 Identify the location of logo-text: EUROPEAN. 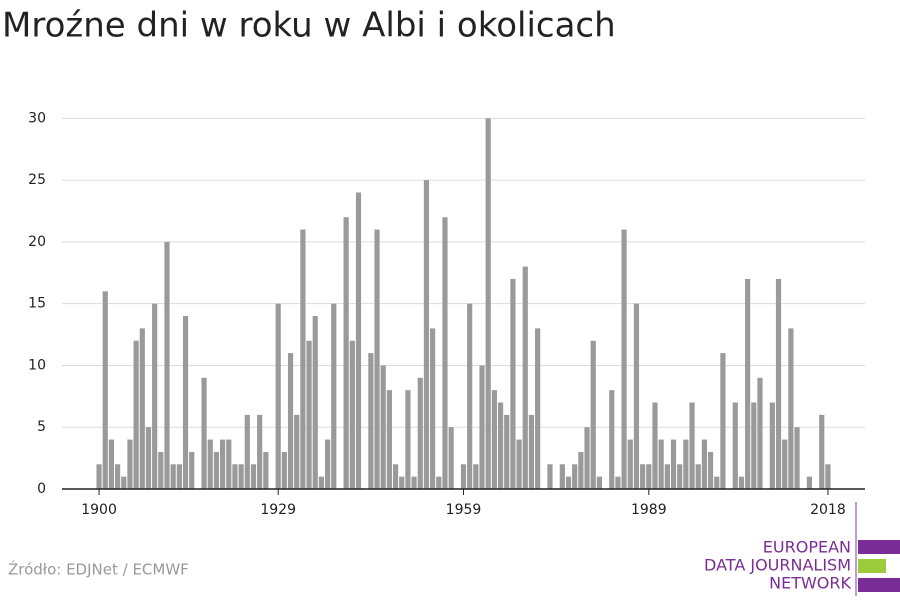
(807, 547).